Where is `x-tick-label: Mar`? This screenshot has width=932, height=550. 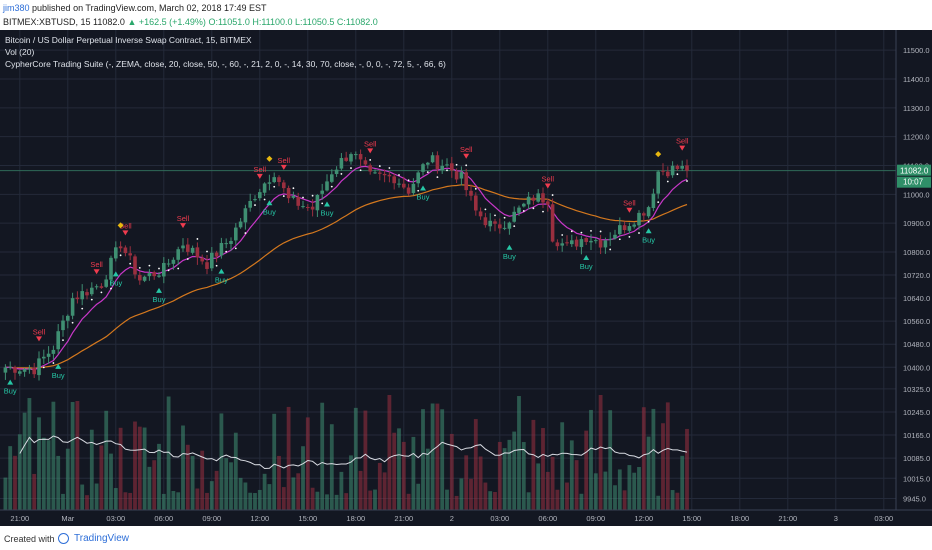 x-tick-label: Mar is located at coordinates (67, 518).